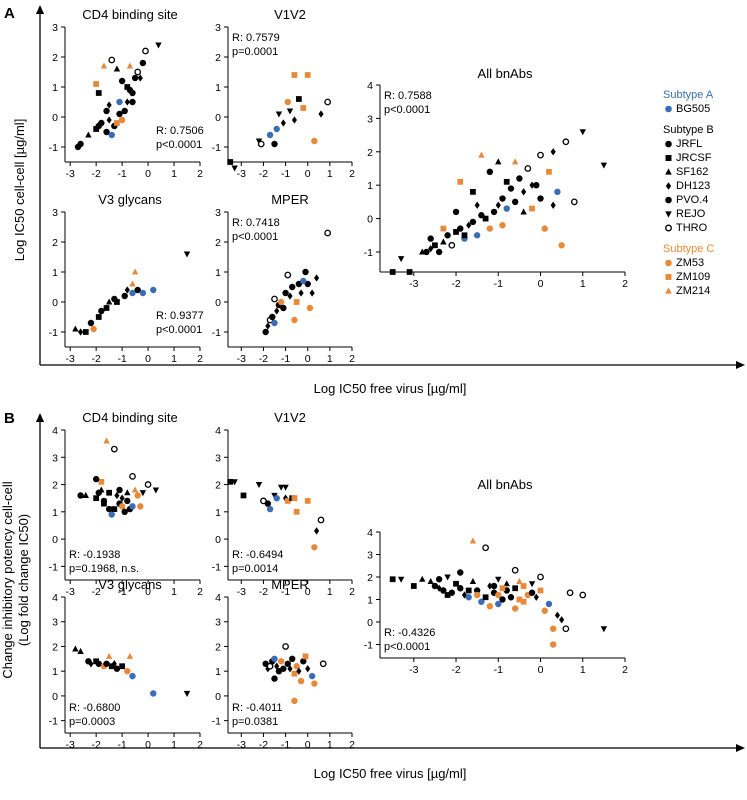  I want to click on x-tick-label: -1, so click(121, 174).